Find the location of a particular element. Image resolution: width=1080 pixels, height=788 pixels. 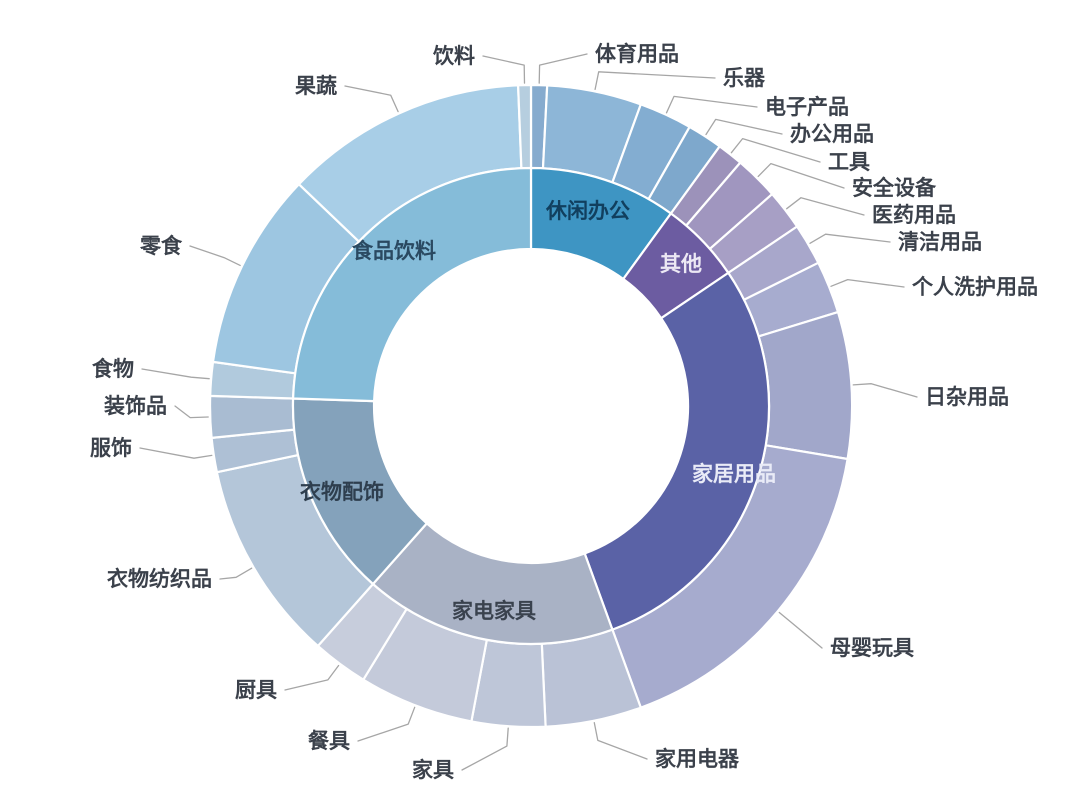

inner-label-clothing-accessories: 衣物配饰 is located at coordinates (342, 492).